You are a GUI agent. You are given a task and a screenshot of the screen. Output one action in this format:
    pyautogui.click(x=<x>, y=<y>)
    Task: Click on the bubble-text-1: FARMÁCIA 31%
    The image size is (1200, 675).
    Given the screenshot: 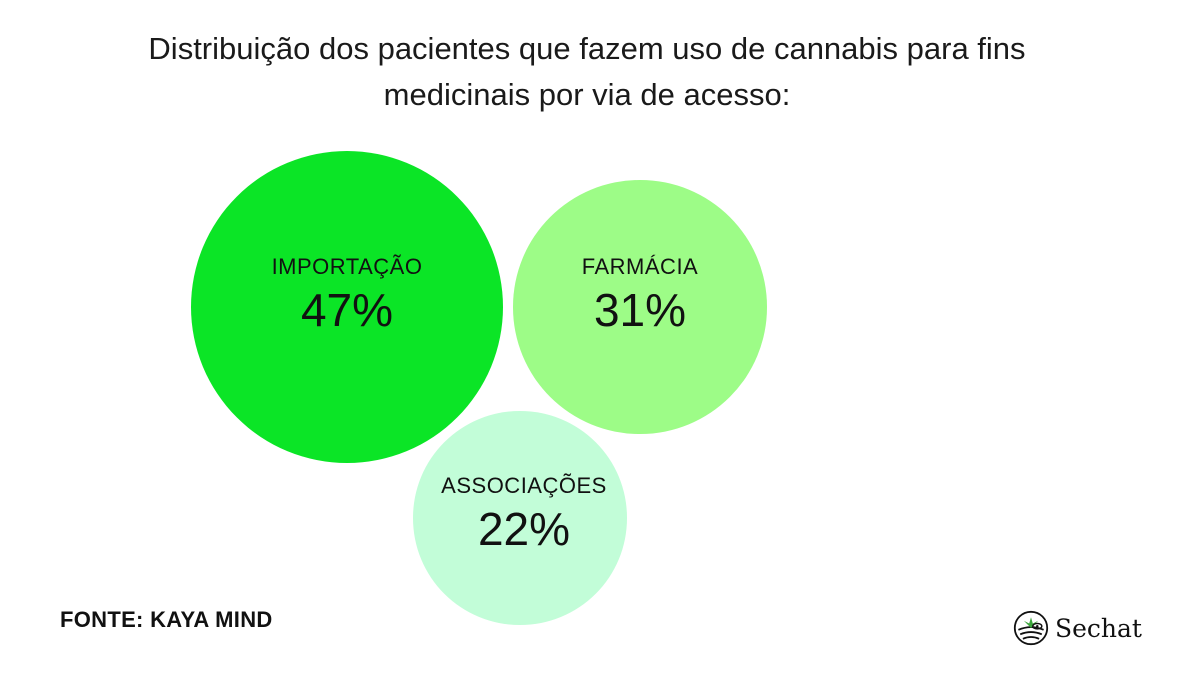 What is the action you would take?
    pyautogui.click(x=640, y=295)
    